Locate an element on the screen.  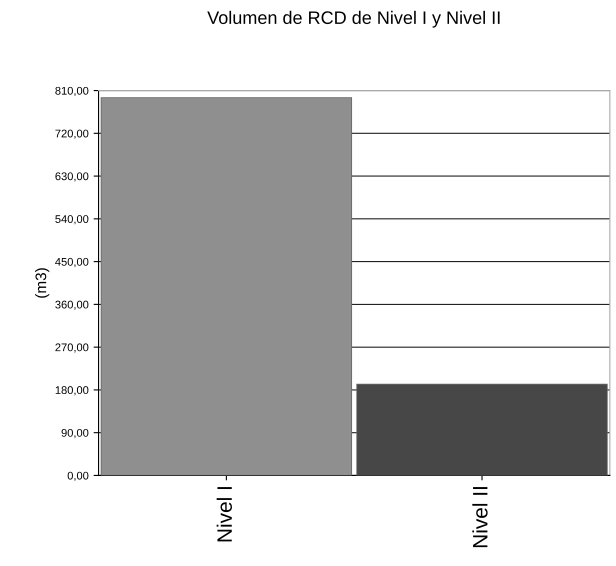
y-tick-label: 450,00 is located at coordinates (71, 263).